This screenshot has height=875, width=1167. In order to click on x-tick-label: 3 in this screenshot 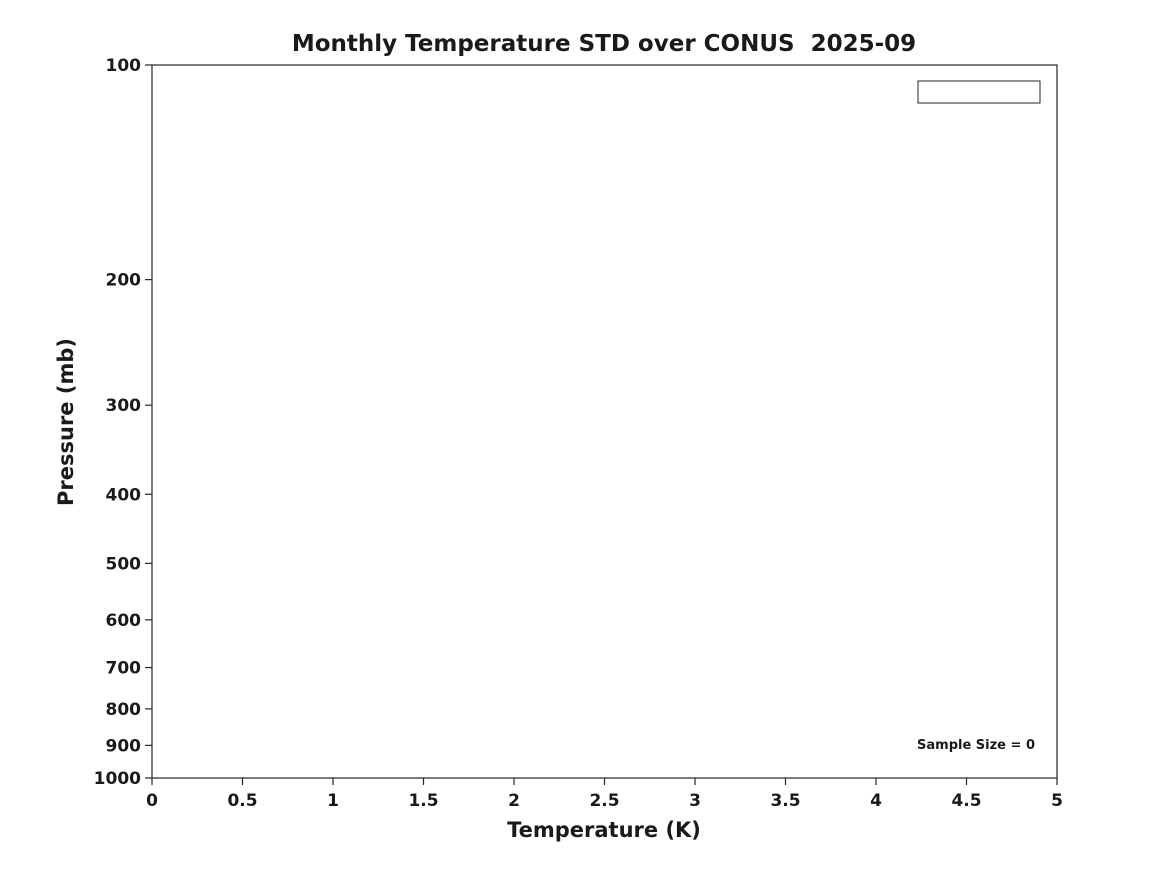, I will do `click(695, 801)`.